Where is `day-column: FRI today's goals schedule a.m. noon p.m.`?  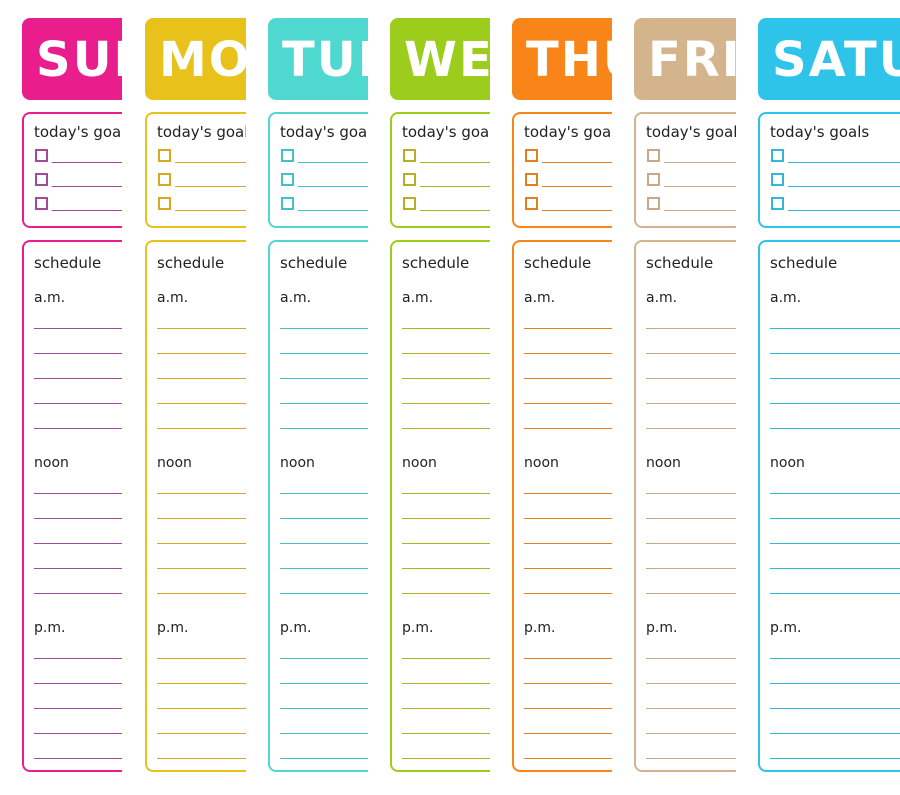
day-column: FRI today's goals schedule a.m. noon p.m. is located at coordinates (685, 397).